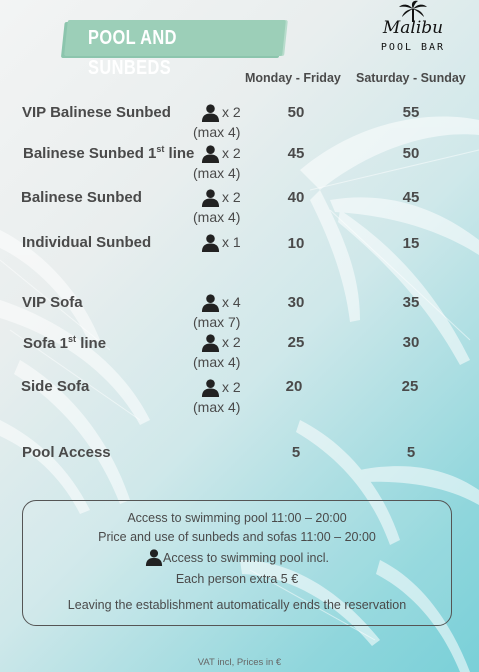 The image size is (479, 672). What do you see at coordinates (296, 302) in the screenshot?
I see `price-weekday: 30` at bounding box center [296, 302].